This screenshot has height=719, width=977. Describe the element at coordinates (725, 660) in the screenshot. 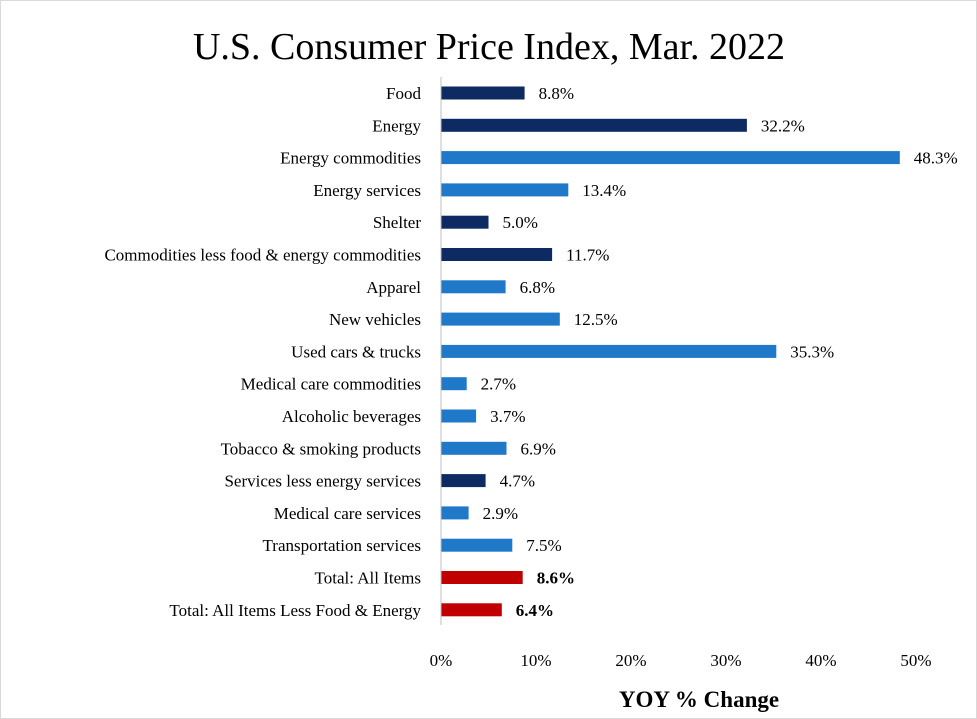

I see `x-tick-label-3: 30%` at that location.